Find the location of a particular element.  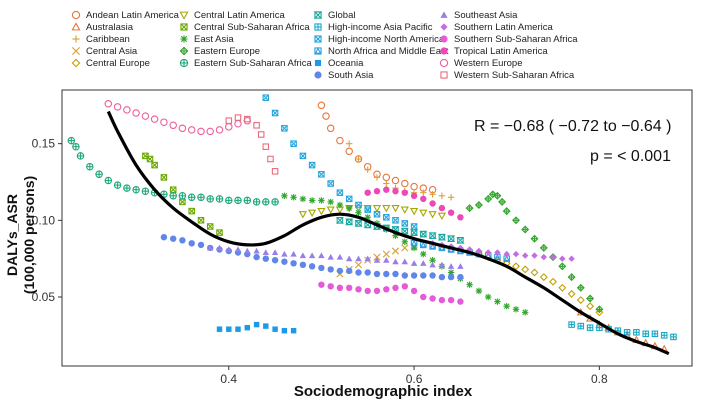

correlation-annotation: R = −0.68 ( −0.72 to −0.64 ) is located at coordinates (573, 126).